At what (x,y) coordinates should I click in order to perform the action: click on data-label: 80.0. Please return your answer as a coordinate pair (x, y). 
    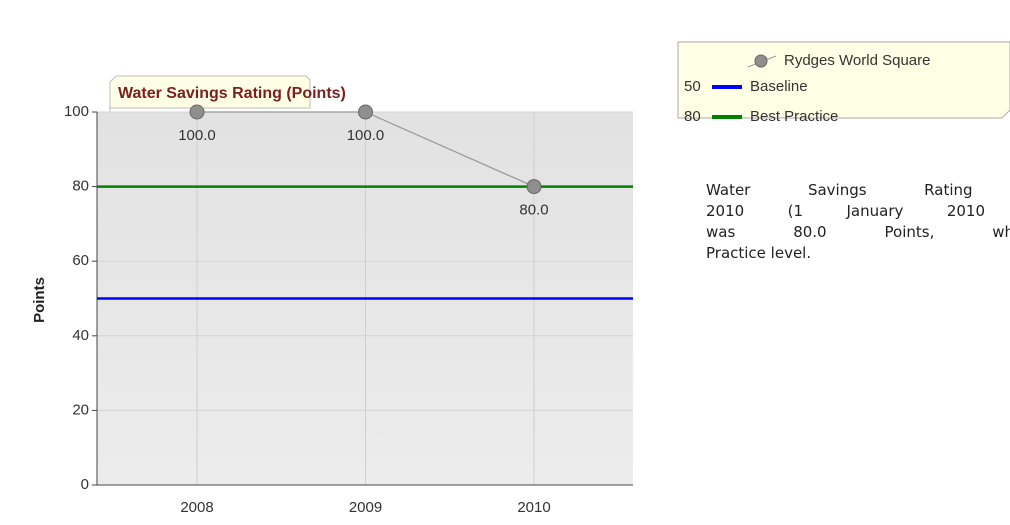
    Looking at the image, I should click on (533, 210).